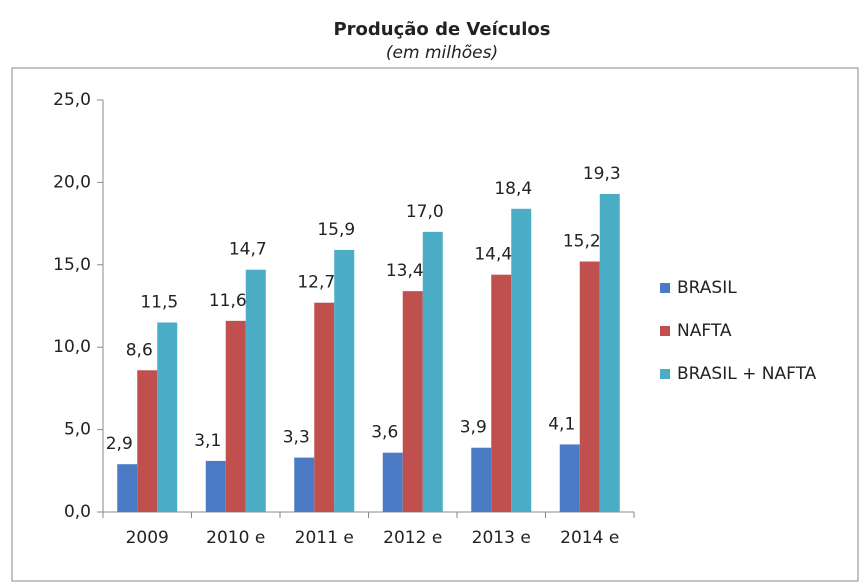 The width and height of the screenshot is (860, 582). What do you see at coordinates (119, 444) in the screenshot?
I see `data-label: 2,9` at bounding box center [119, 444].